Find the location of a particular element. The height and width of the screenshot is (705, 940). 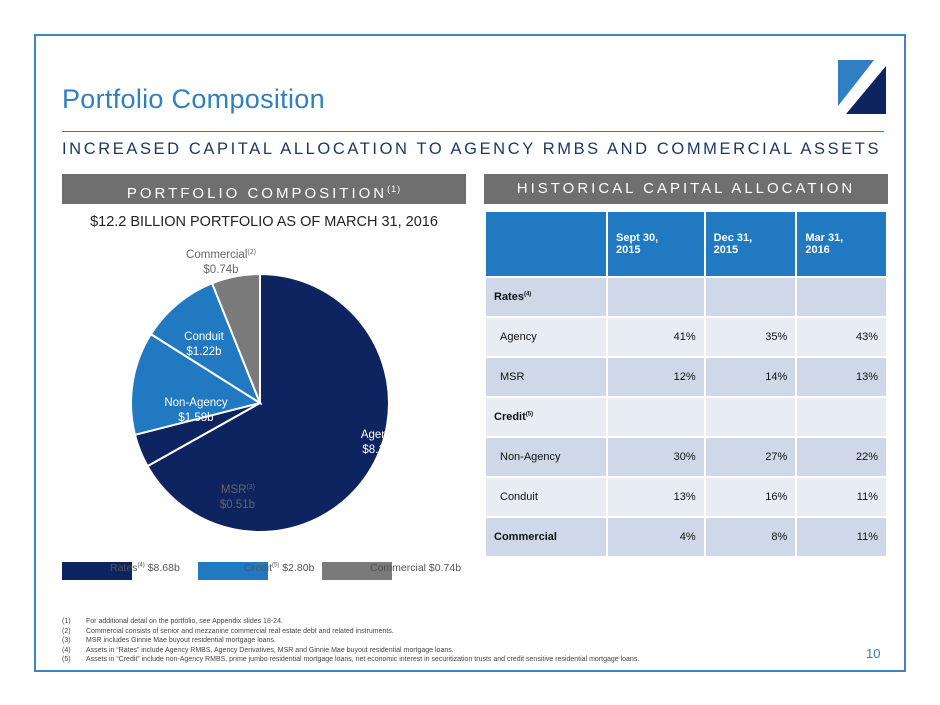

legend-label-rates: Rates(4) $8.68b is located at coordinates (145, 568).